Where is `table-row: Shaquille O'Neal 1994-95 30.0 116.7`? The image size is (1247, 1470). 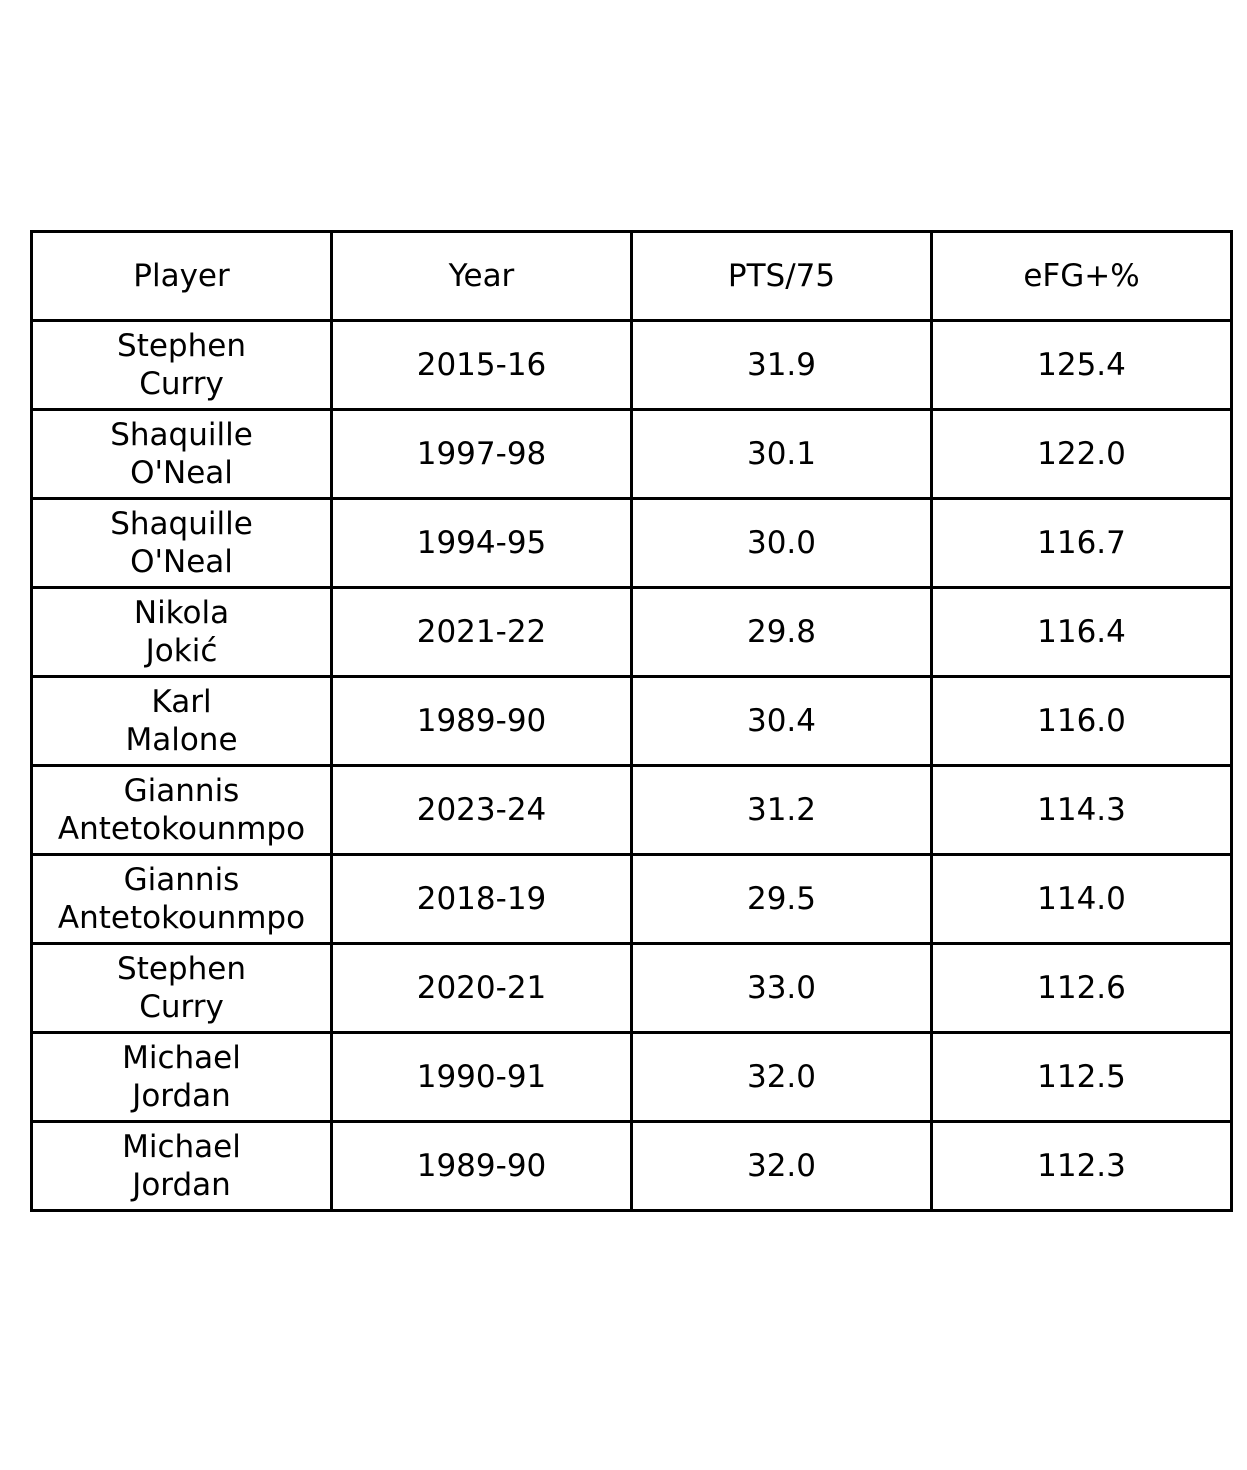
table-row: Shaquille O'Neal 1994-95 30.0 116.7 is located at coordinates (631, 543).